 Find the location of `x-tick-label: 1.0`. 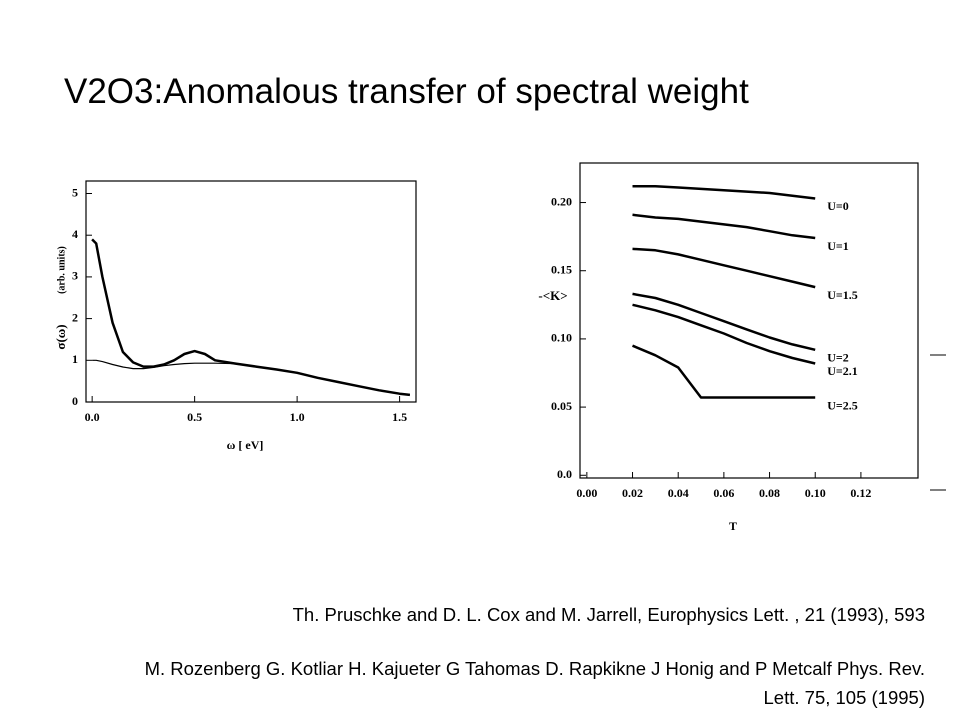

x-tick-label: 1.0 is located at coordinates (297, 417).